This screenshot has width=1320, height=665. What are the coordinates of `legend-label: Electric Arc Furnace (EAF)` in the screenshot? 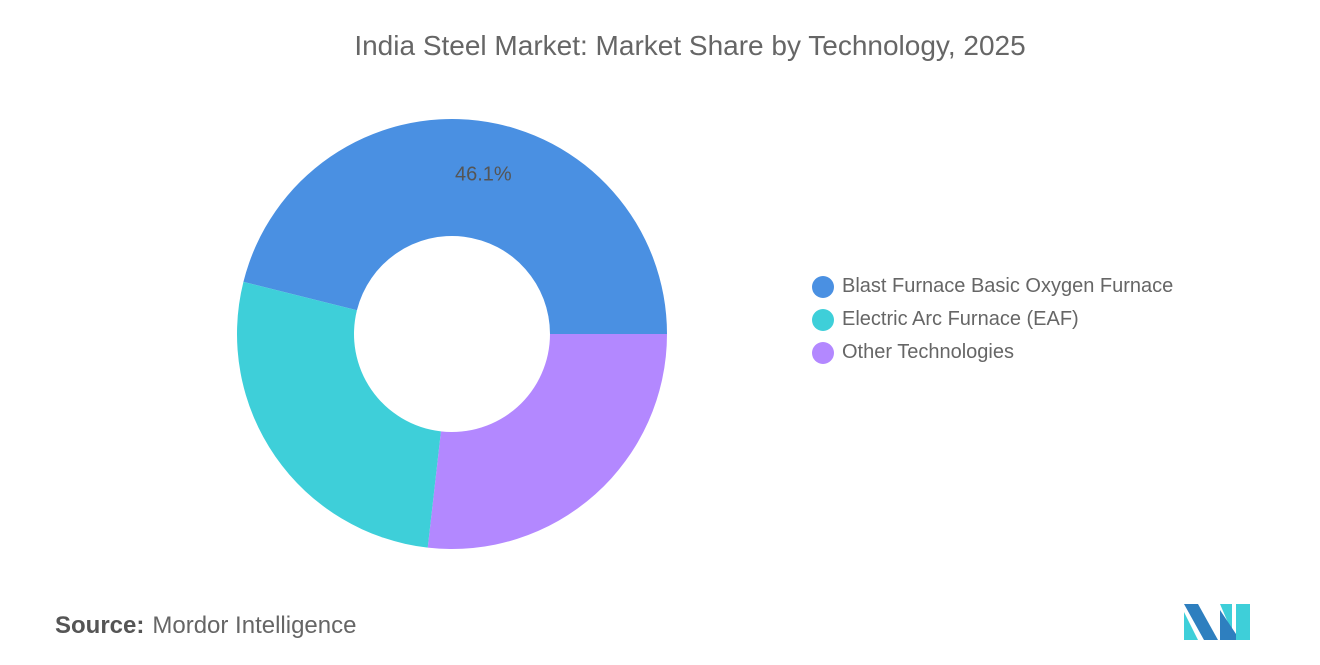 It's located at (960, 319).